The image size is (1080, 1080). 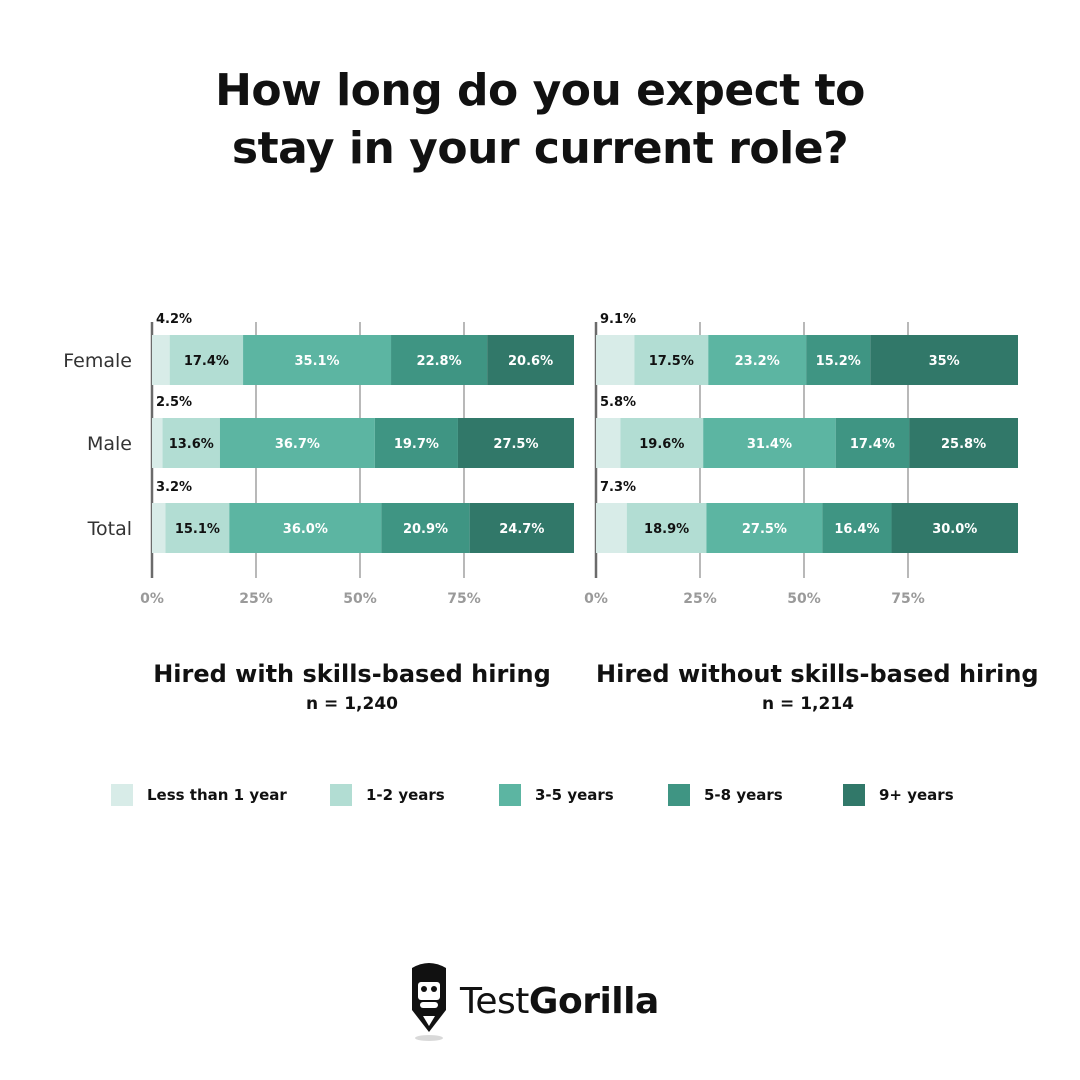 I want to click on data-label: 15.2%, so click(x=838, y=361).